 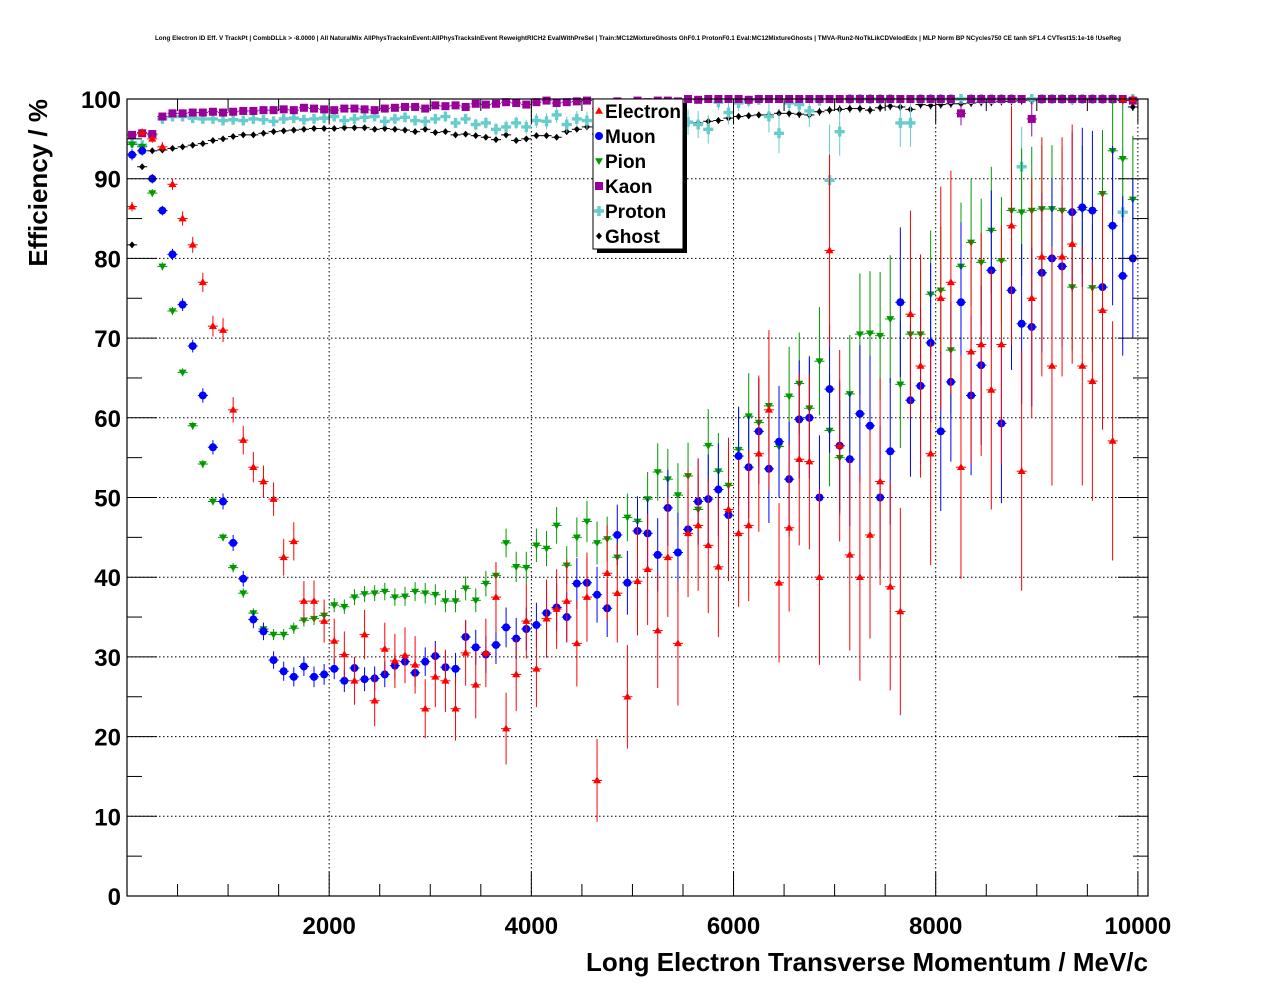 I want to click on legend-entry-proton: Proton, so click(x=630, y=212).